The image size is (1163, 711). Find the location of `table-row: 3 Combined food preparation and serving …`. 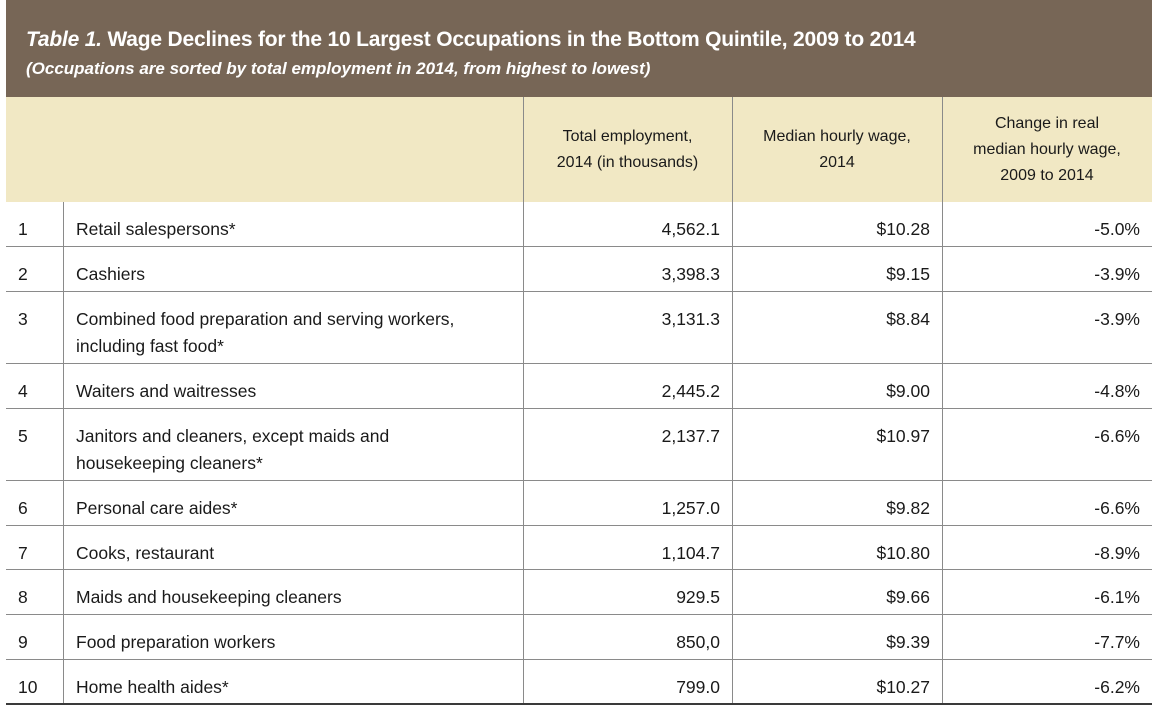

table-row: 3 Combined food preparation and serving … is located at coordinates (579, 328).